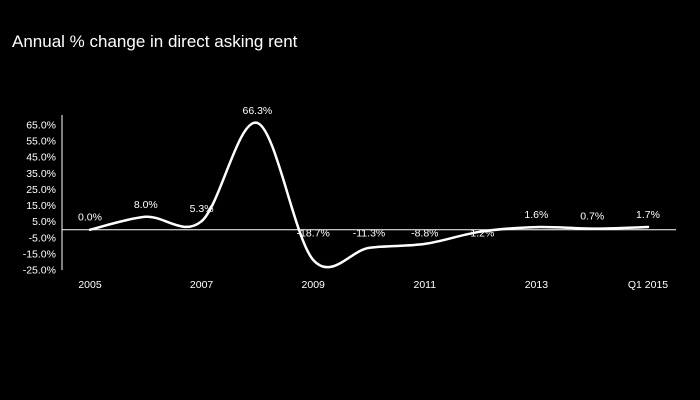 The image size is (700, 400). I want to click on y-tick-label: -25.0%, so click(39, 271).